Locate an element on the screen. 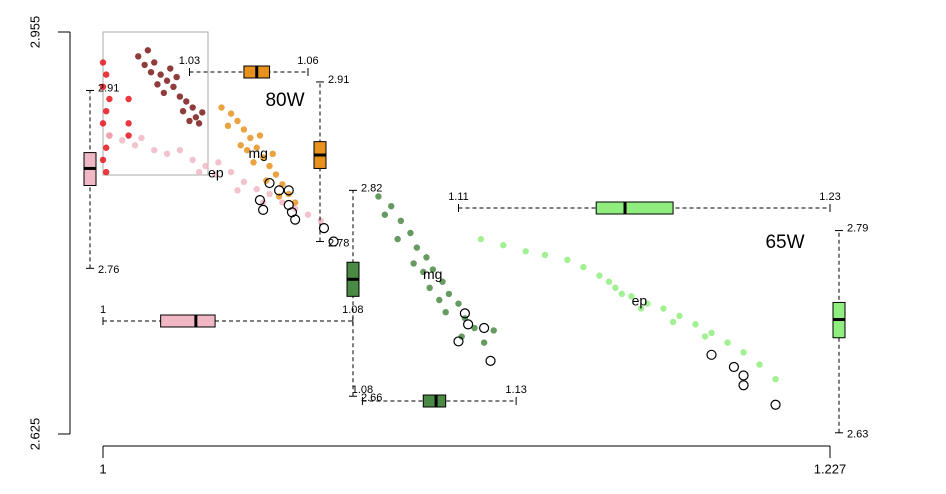 This screenshot has height=494, width=946. whisker-label: 1.11 is located at coordinates (458, 197).